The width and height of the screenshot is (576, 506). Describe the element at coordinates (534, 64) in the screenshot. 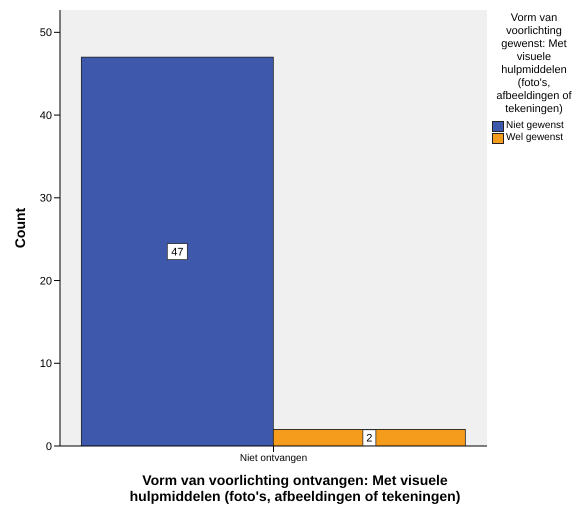

I see `legend-title: Vorm van voorlichting gewenst: Met visuele hulpmiddelen (foto's, afbeeldingen of tekeningen)` at that location.